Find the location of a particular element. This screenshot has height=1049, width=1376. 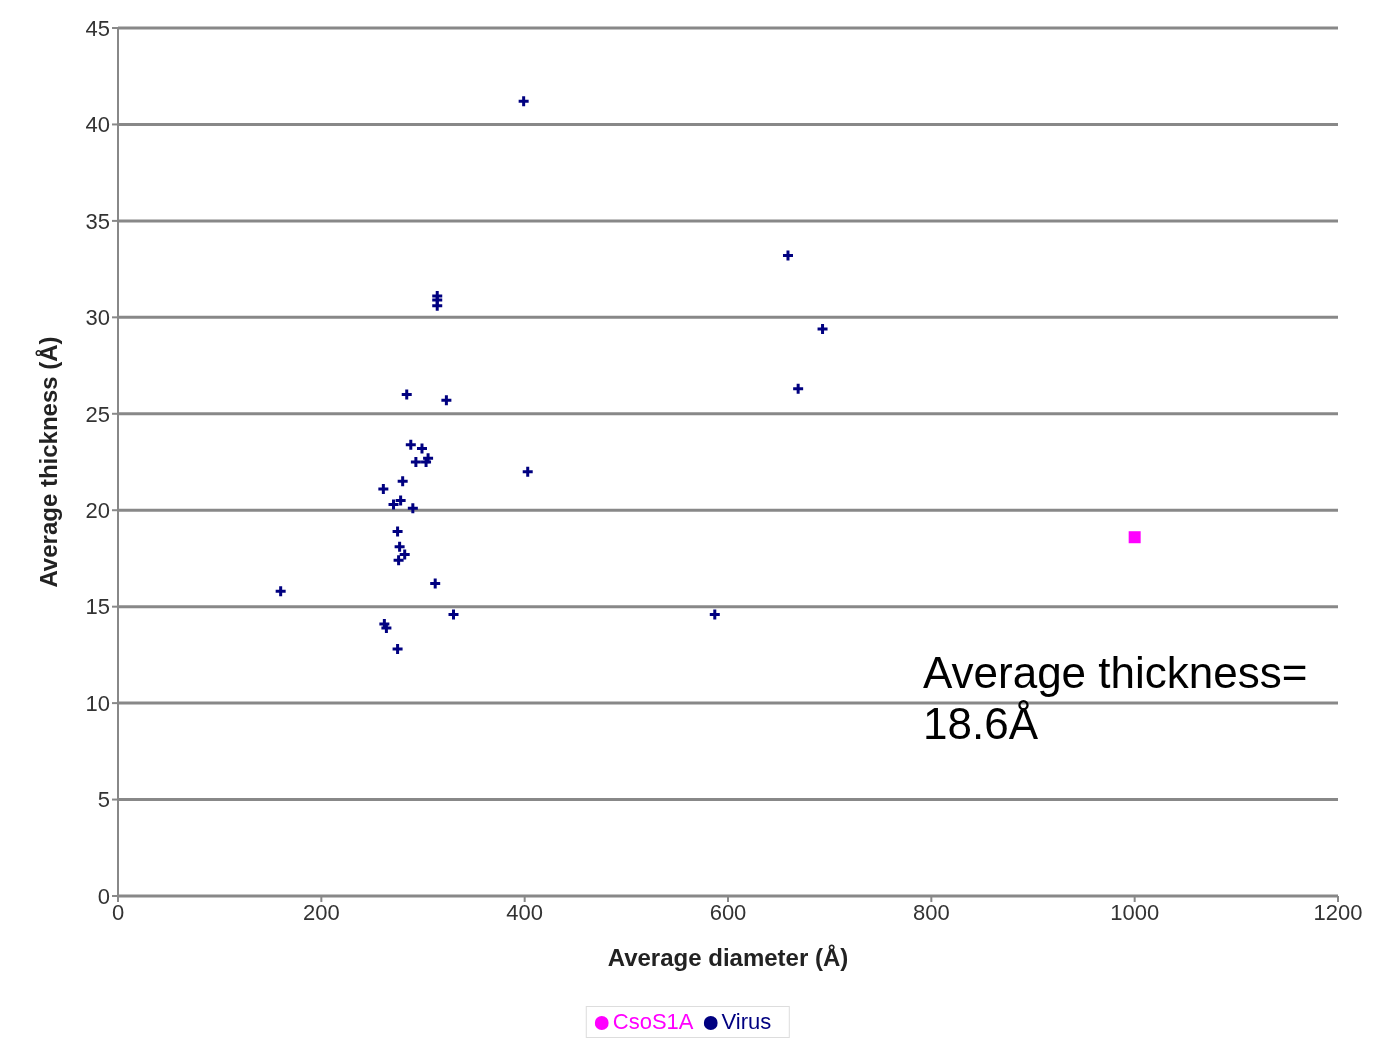

y-tick-label: 25 is located at coordinates (97, 414).